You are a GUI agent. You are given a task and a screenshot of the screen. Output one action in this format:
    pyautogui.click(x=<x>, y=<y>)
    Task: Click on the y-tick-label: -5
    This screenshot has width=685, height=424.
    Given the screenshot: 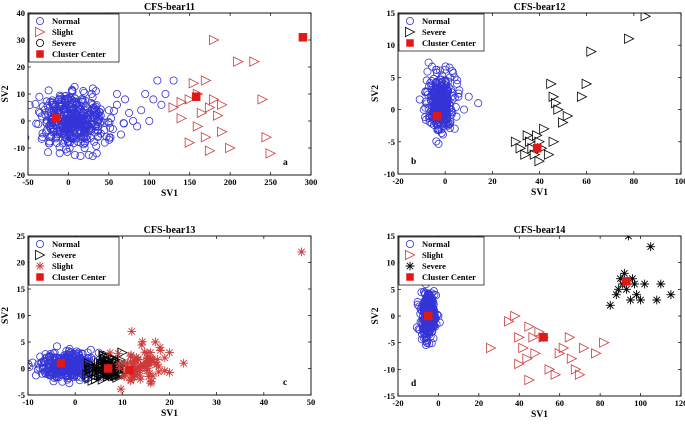 What is the action you would take?
    pyautogui.click(x=391, y=142)
    